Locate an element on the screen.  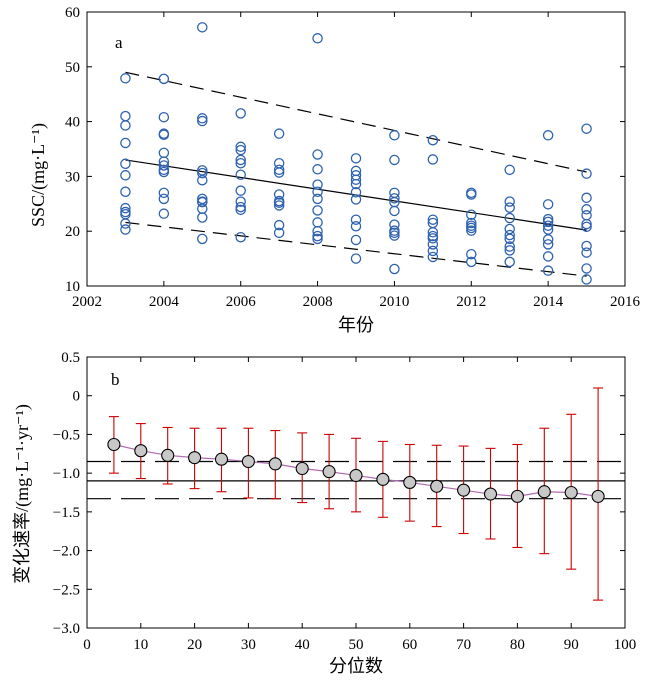
panel-b-x-tick-label: 50 is located at coordinates (356, 645).